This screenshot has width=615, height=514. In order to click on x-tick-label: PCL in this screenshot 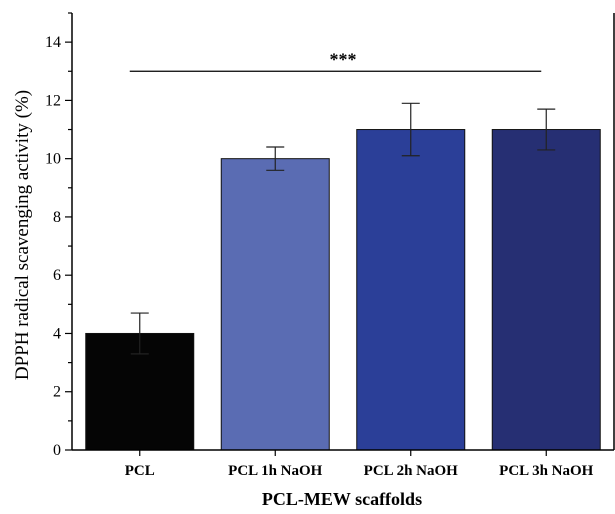, I will do `click(140, 471)`.